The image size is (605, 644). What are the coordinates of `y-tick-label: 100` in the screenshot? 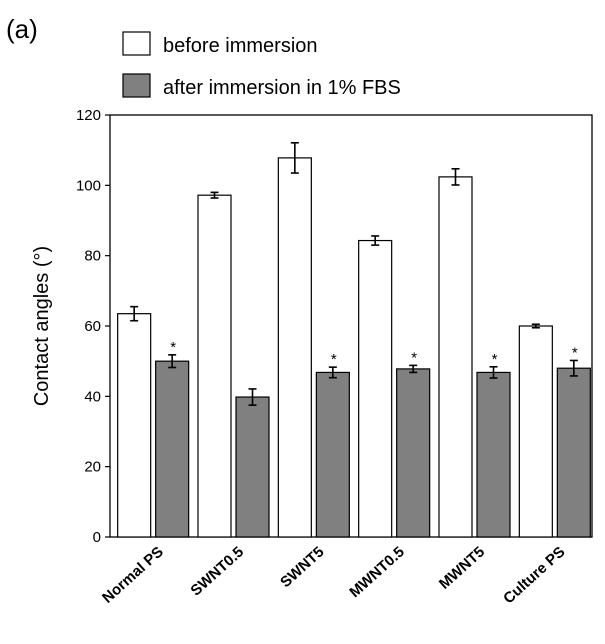 It's located at (88, 185).